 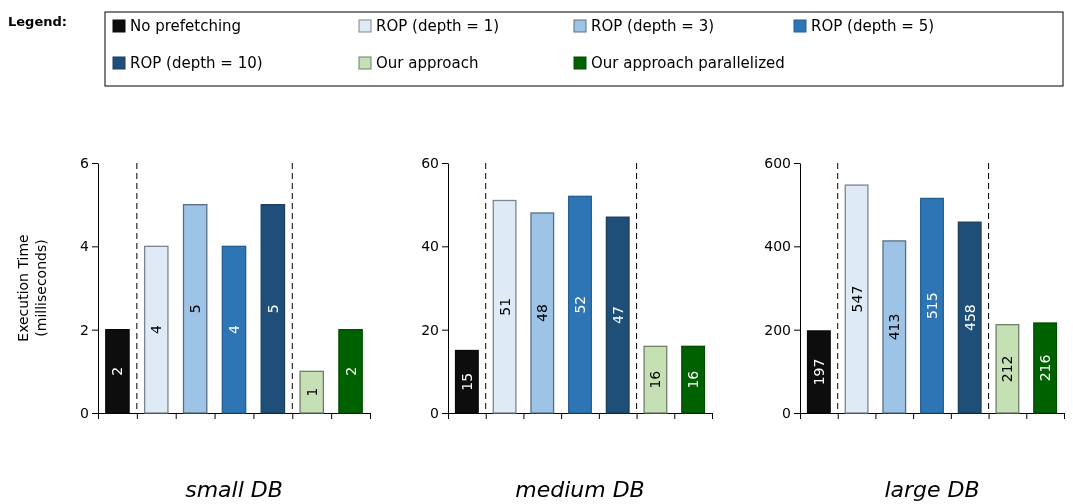 I want to click on y-tick-label: 4, so click(x=85, y=246).